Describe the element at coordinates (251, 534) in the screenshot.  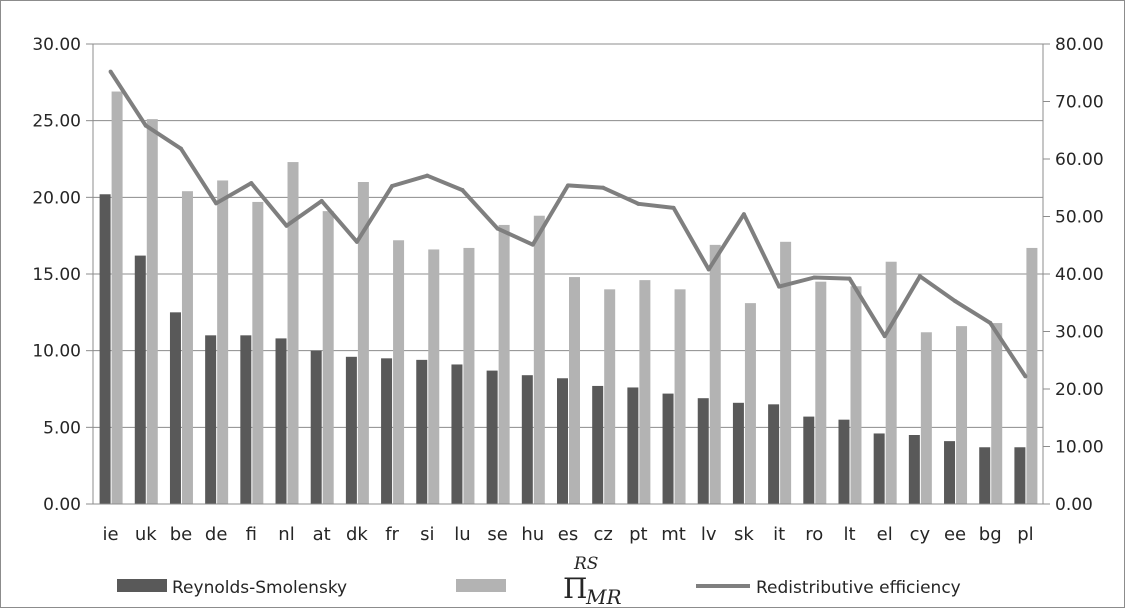
I see `category-label: fi` at that location.